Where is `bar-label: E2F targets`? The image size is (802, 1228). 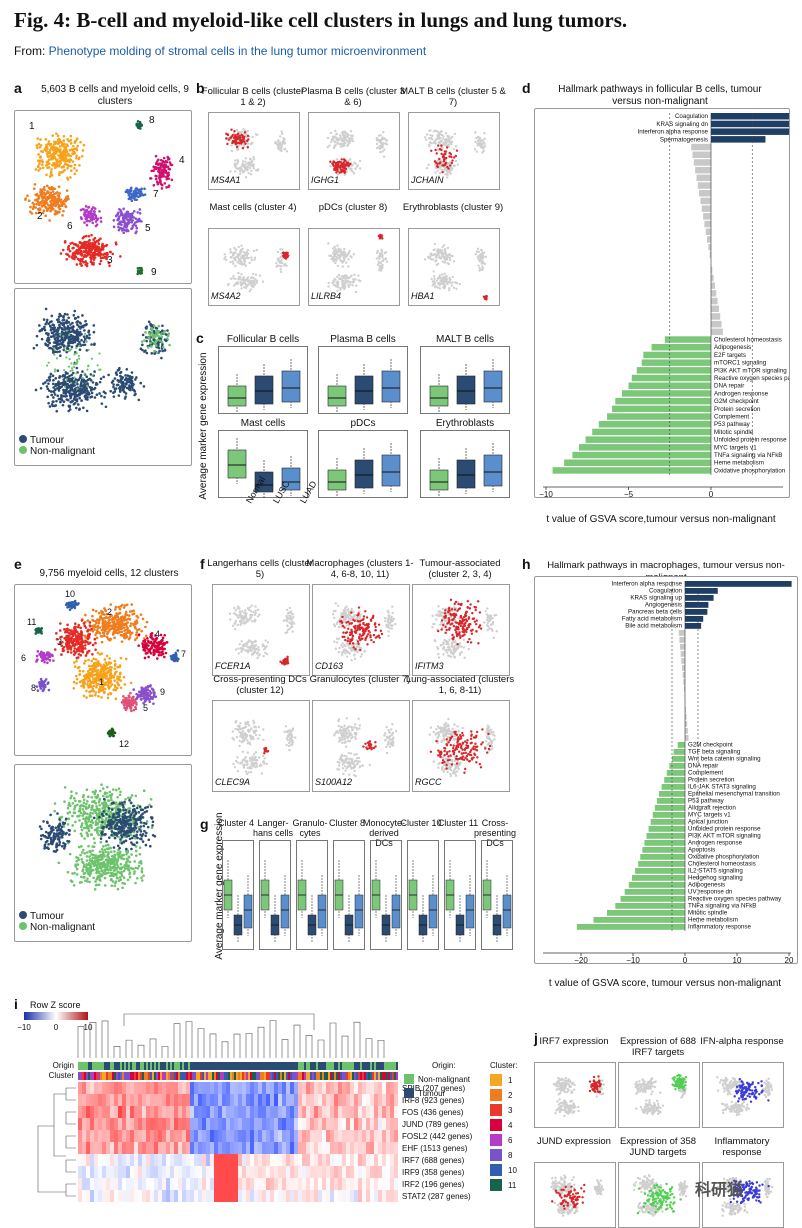 bar-label: E2F targets is located at coordinates (730, 355).